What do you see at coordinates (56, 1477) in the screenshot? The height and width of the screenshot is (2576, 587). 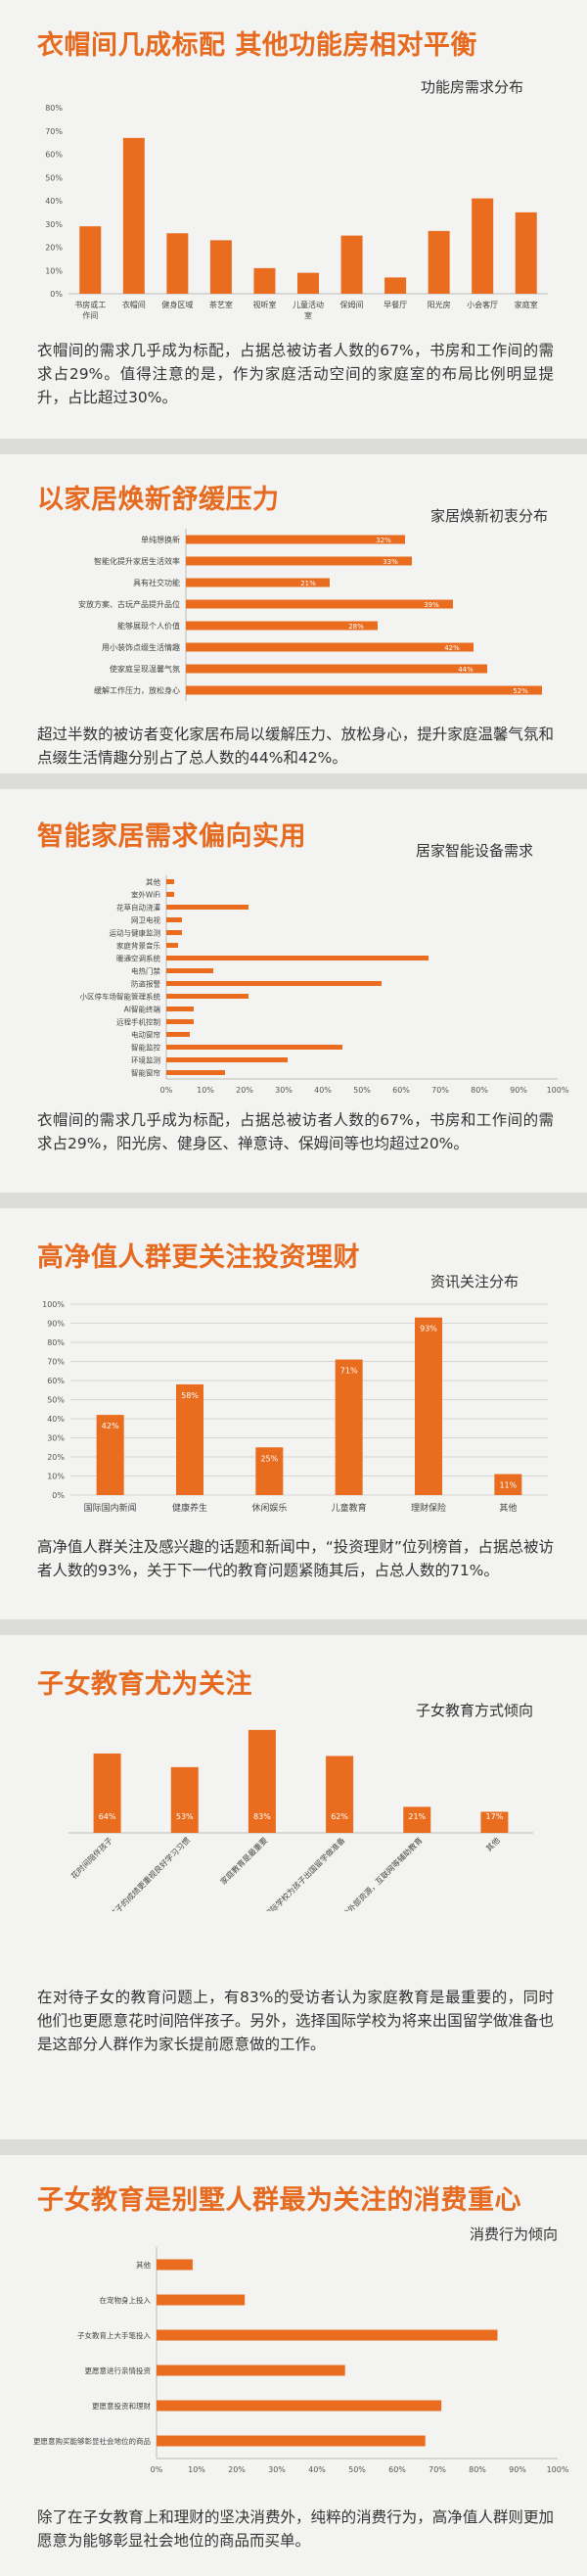 I see `y-tick-label: 10%` at bounding box center [56, 1477].